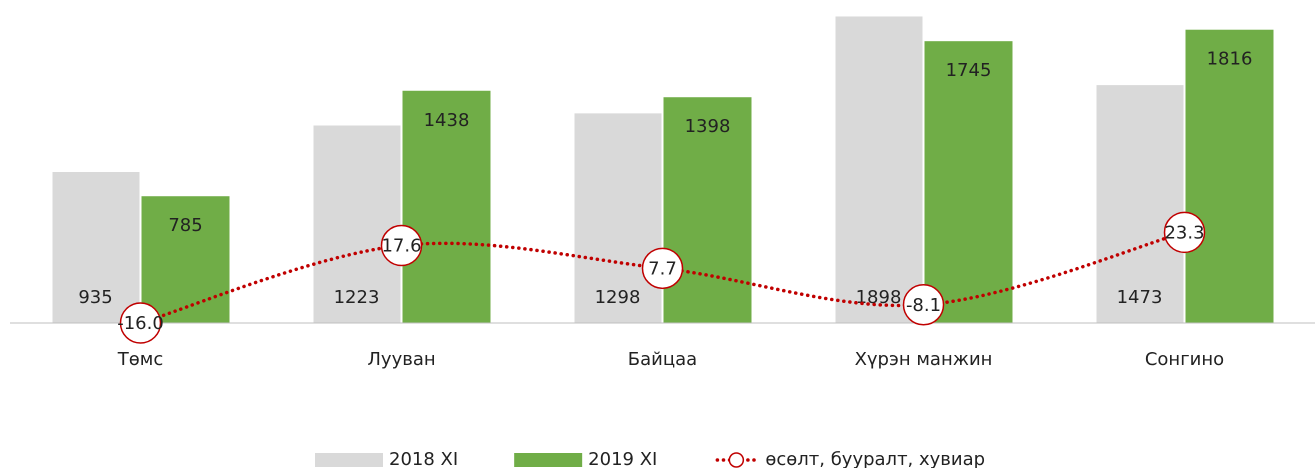 This screenshot has width=1315, height=468. Describe the element at coordinates (875, 458) in the screenshot. I see `legend-label: өсөлт, бууралт, хувиар` at that location.